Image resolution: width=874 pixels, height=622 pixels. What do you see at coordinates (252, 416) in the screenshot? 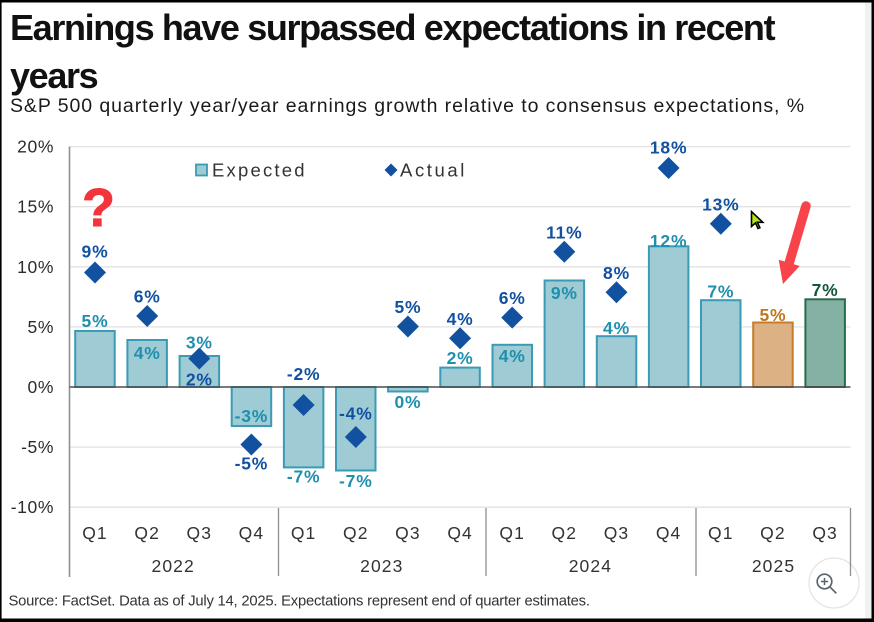
I see `svg-text: -3%` at bounding box center [252, 416].